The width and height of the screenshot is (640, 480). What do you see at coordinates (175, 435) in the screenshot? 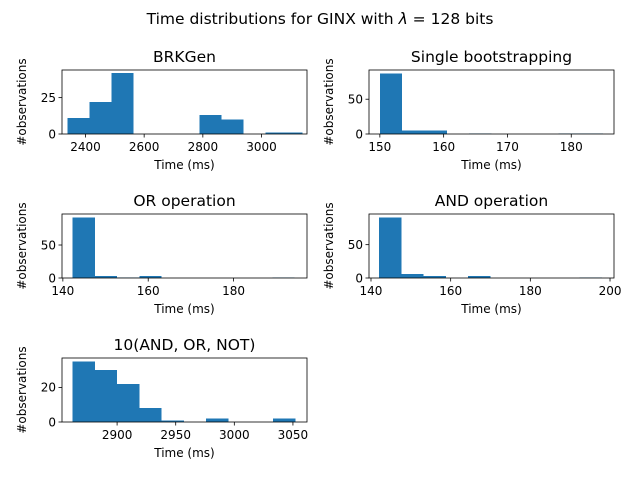
I see `x-tick-label: 2950` at bounding box center [175, 435].